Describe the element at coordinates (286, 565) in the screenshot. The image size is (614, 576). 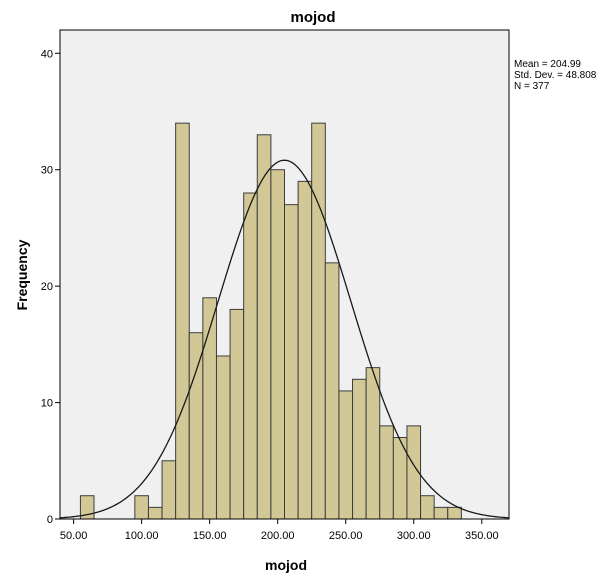
I see `x-axis-label: mojod` at that location.